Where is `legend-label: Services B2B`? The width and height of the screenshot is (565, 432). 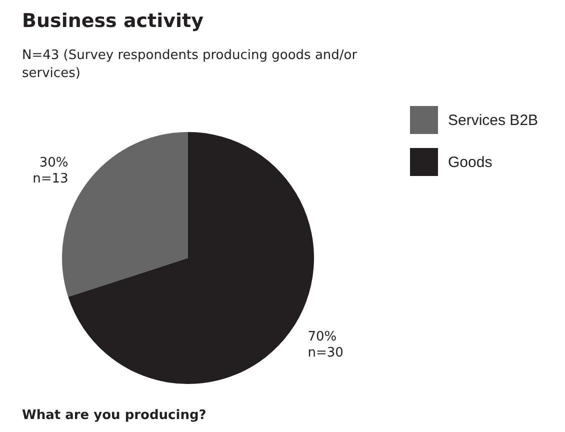
legend-label: Services B2B is located at coordinates (493, 120).